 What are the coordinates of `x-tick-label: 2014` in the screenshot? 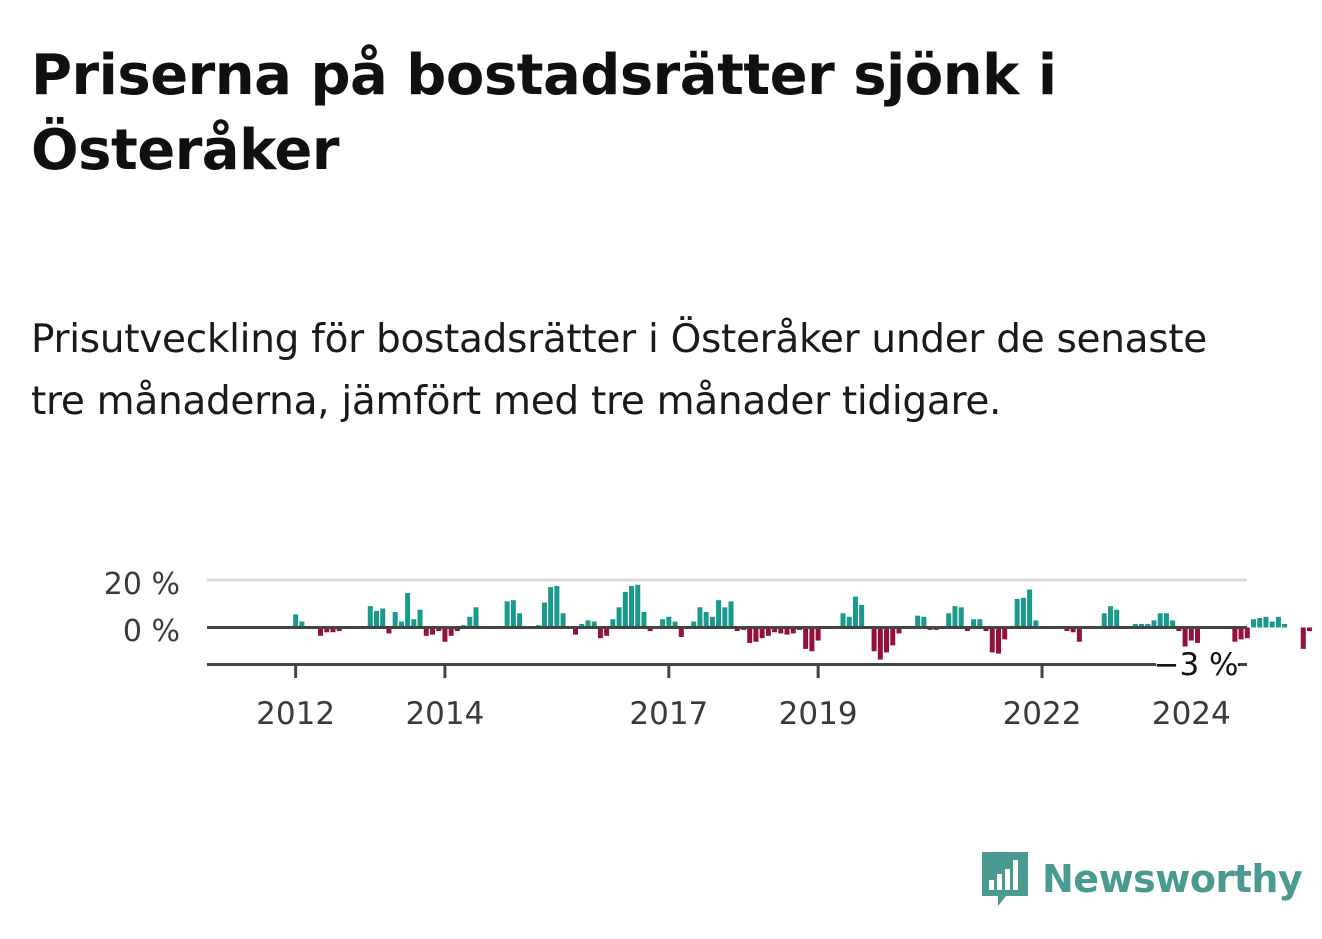 It's located at (444, 714).